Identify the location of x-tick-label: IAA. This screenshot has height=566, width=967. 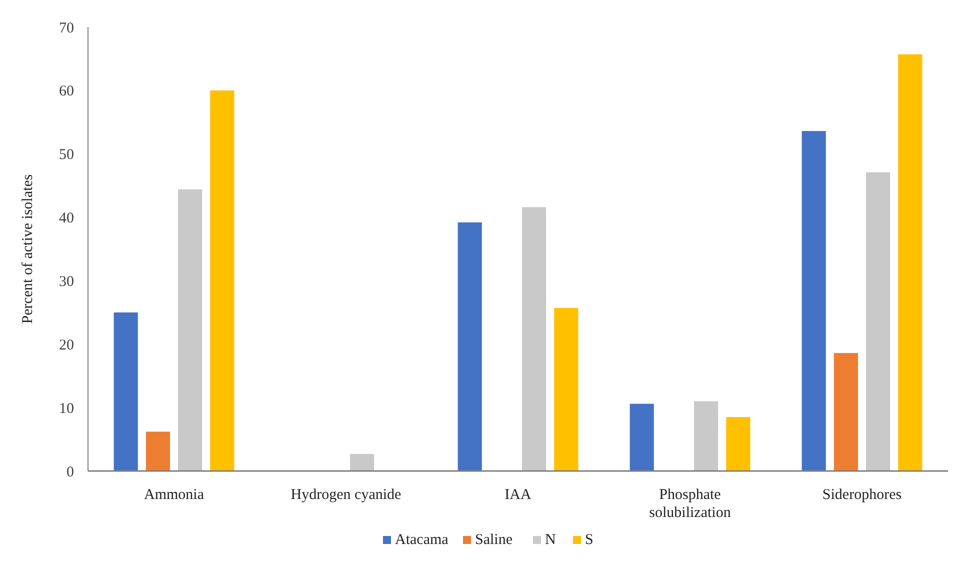
(518, 495).